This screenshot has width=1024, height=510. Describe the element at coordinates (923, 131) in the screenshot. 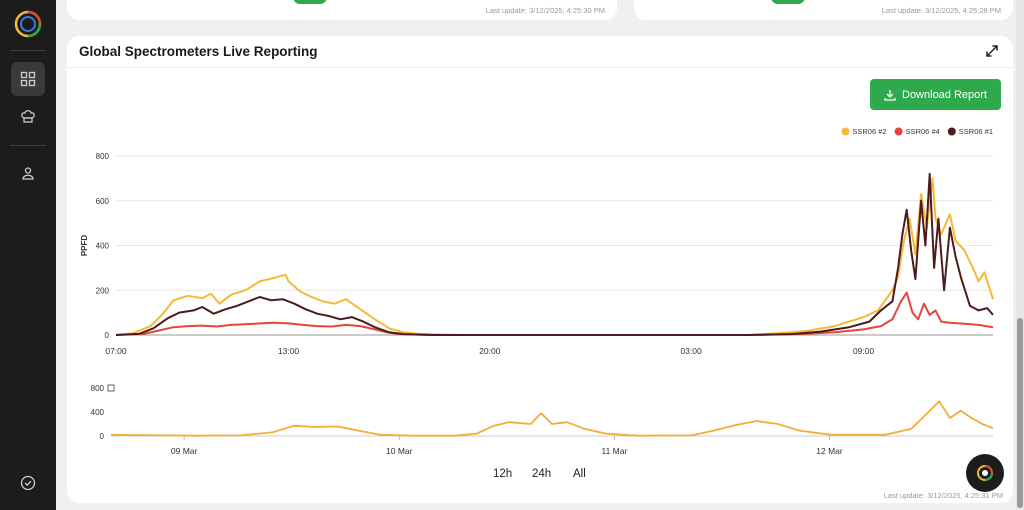

I see `legend-label: SSR06 #4` at that location.